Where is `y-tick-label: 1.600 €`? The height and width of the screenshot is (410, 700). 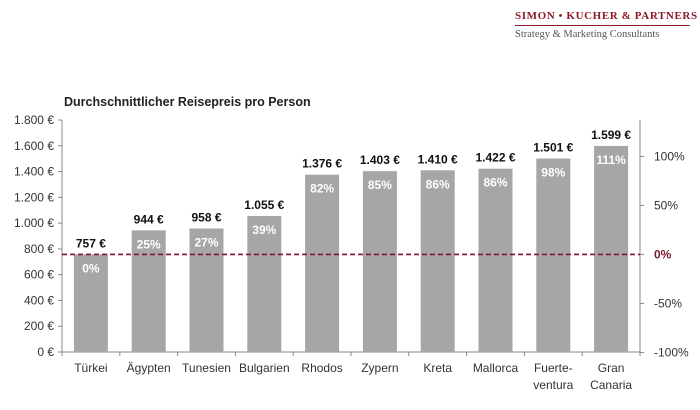 y-tick-label: 1.600 € is located at coordinates (34, 146).